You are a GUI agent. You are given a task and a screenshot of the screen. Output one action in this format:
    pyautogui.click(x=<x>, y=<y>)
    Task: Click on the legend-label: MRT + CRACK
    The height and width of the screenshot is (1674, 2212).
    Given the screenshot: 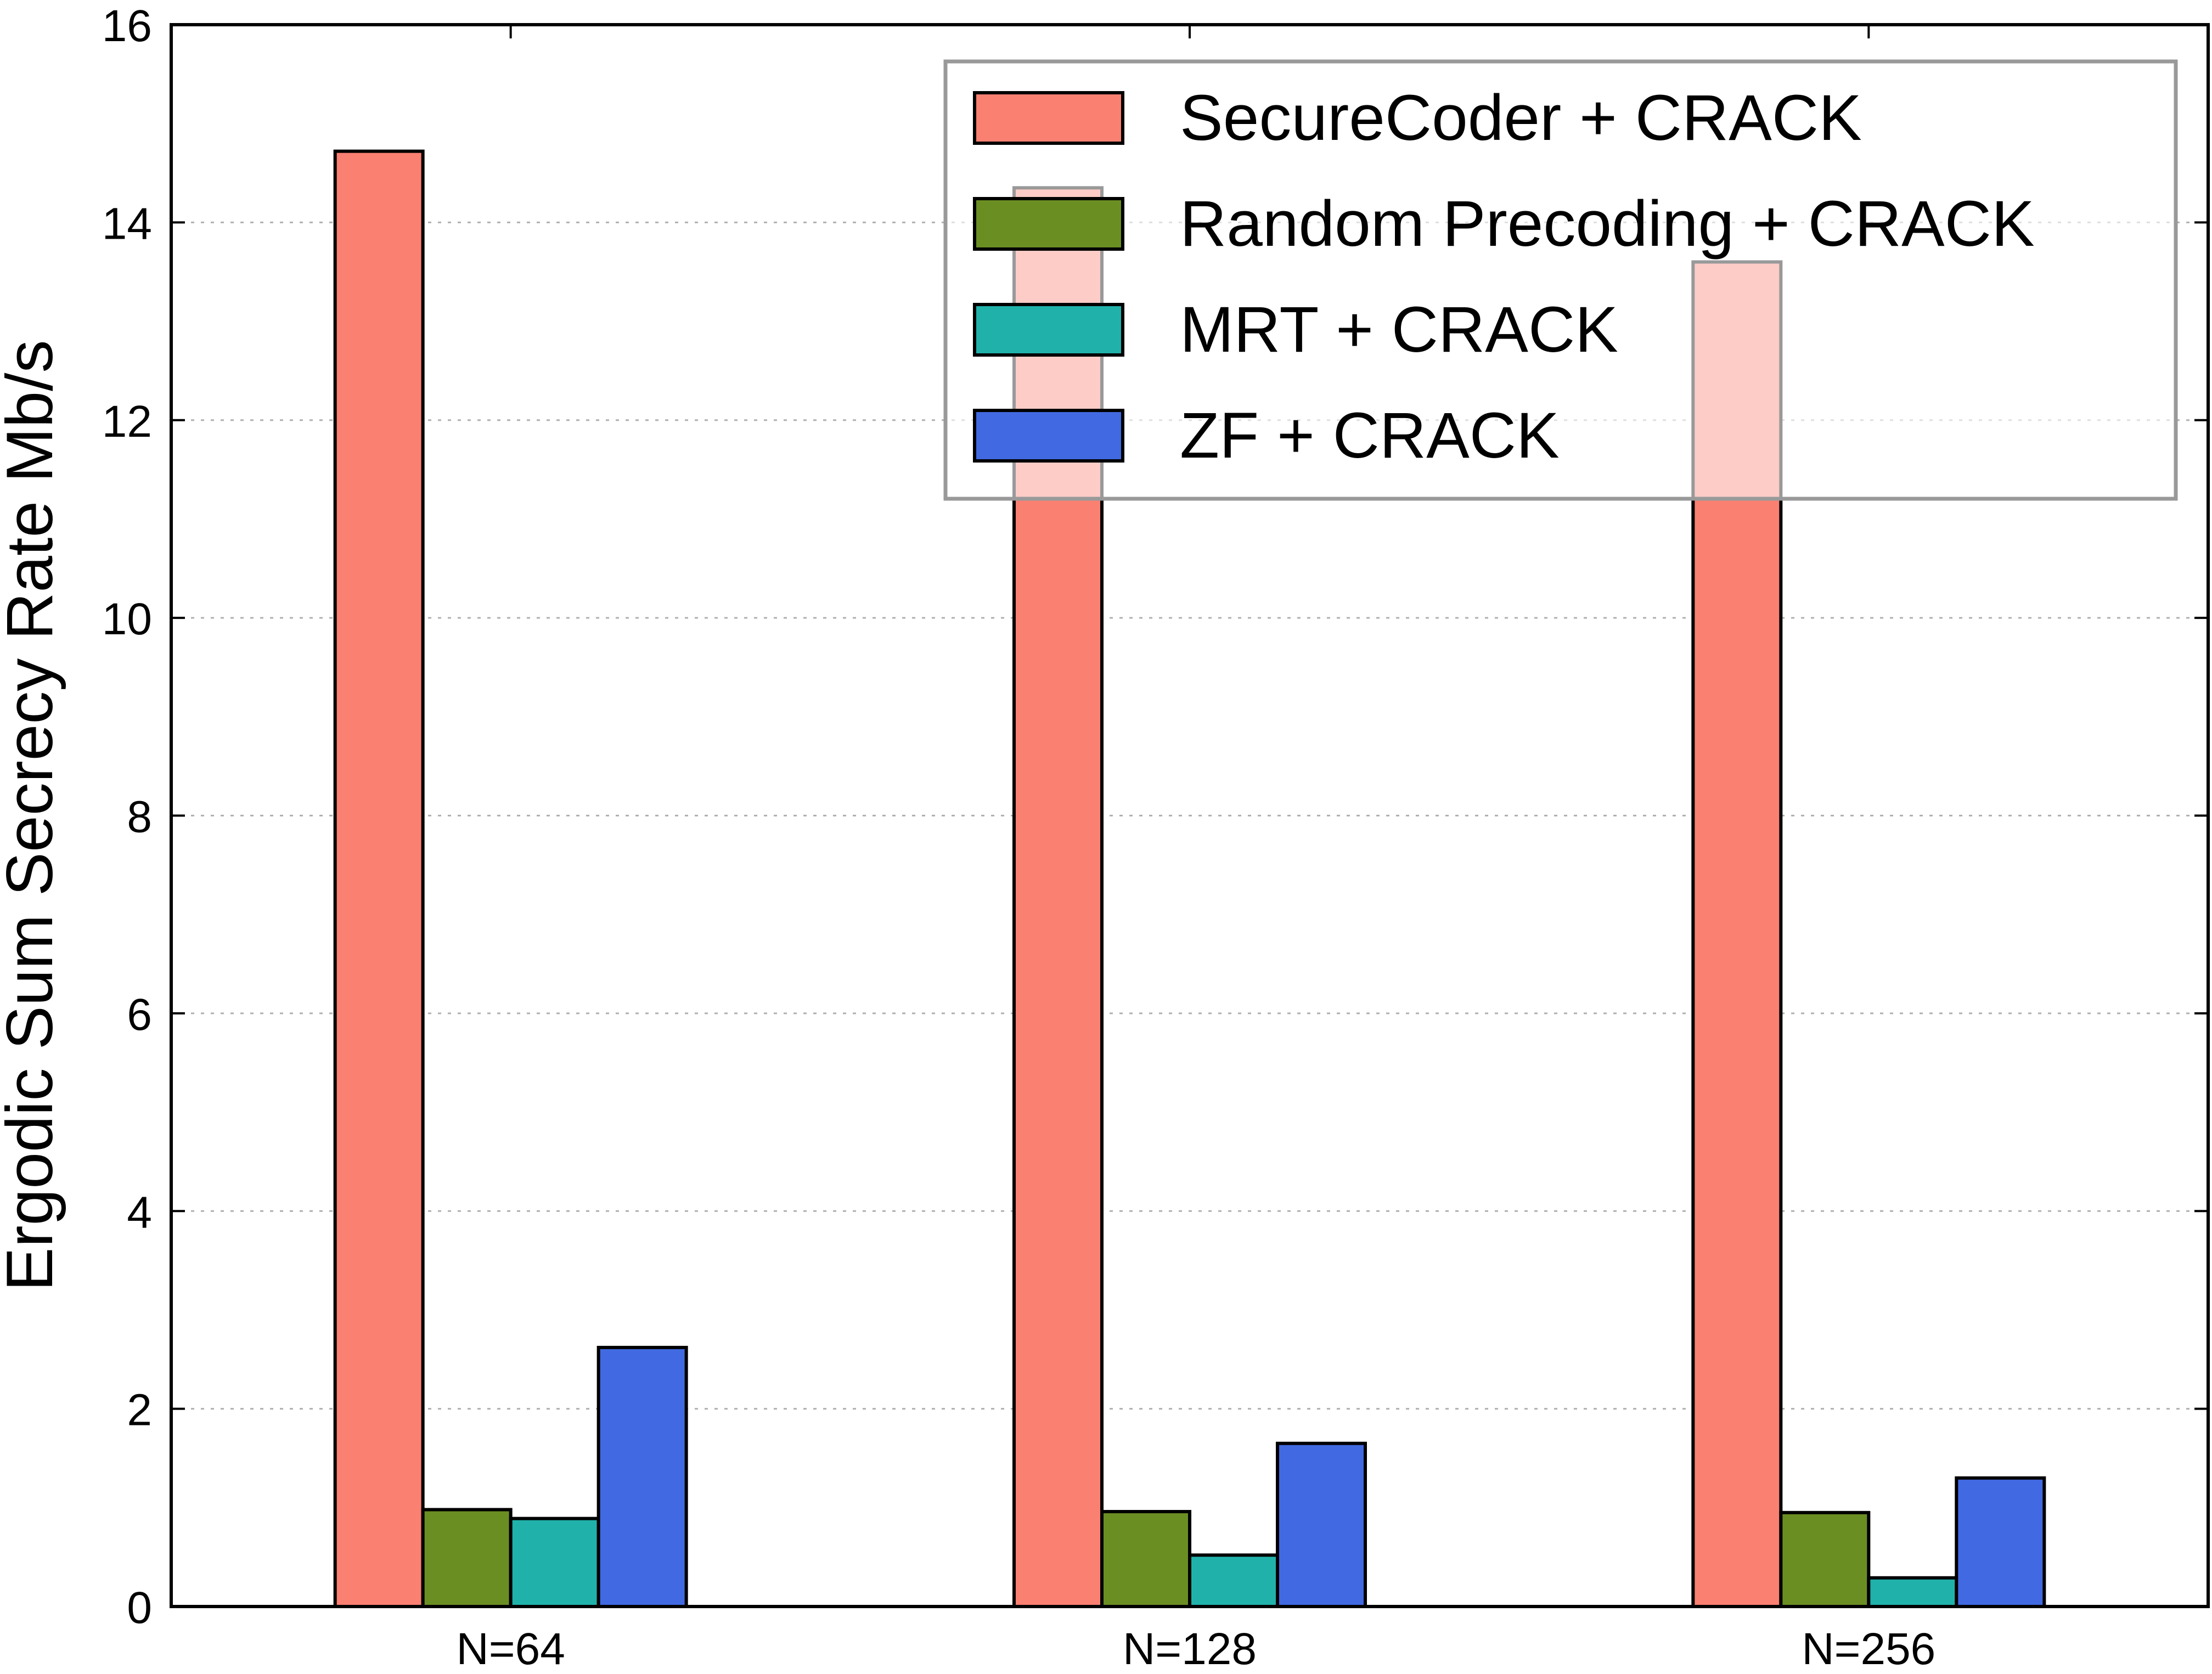 What is the action you would take?
    pyautogui.click(x=1399, y=330)
    